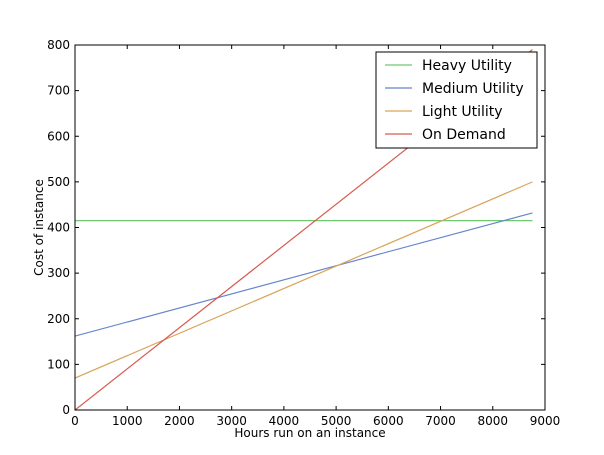 The width and height of the screenshot is (604, 455). I want to click on x-tick-label: 2000, so click(179, 421).